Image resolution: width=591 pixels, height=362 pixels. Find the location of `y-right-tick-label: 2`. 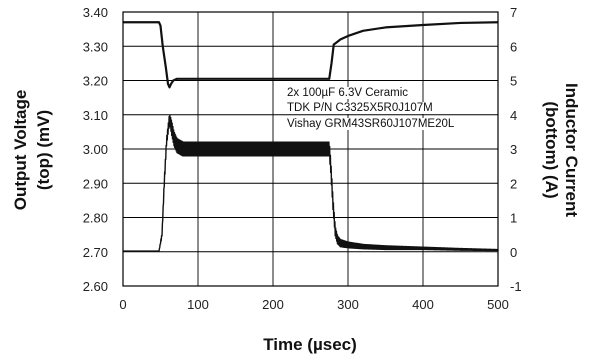

y-right-tick-label: 2 is located at coordinates (513, 183).